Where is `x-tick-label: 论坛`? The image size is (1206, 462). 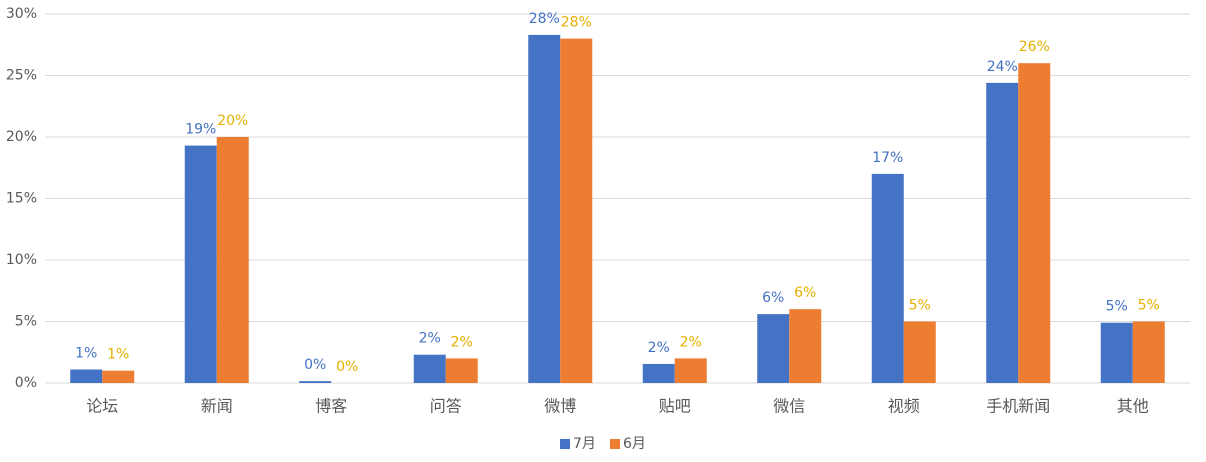 x-tick-label: 论坛 is located at coordinates (102, 406).